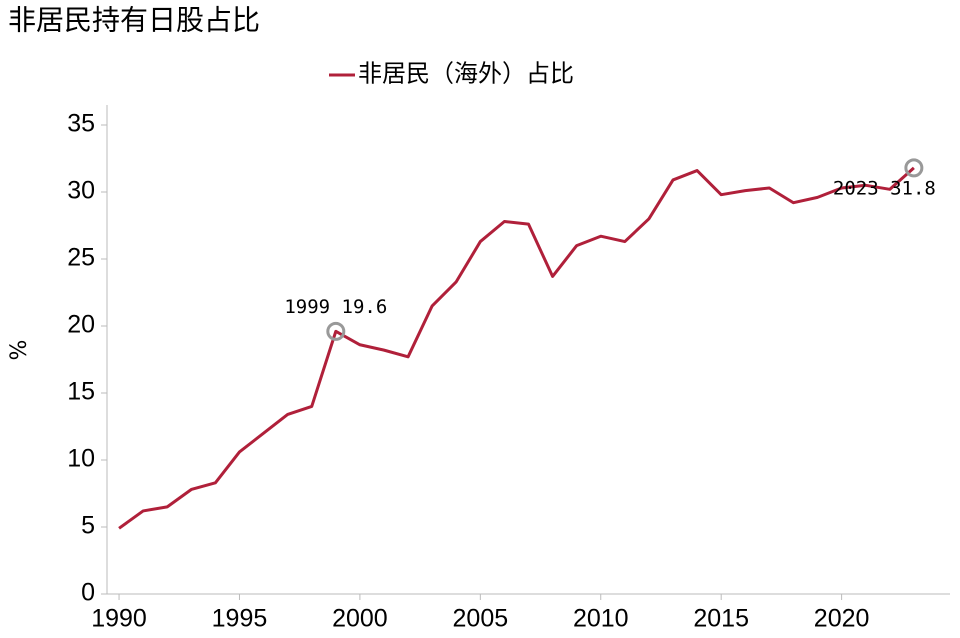 This screenshot has height=638, width=960. Describe the element at coordinates (134, 20) in the screenshot. I see `chart-title: 非居民持有日股占比` at that location.